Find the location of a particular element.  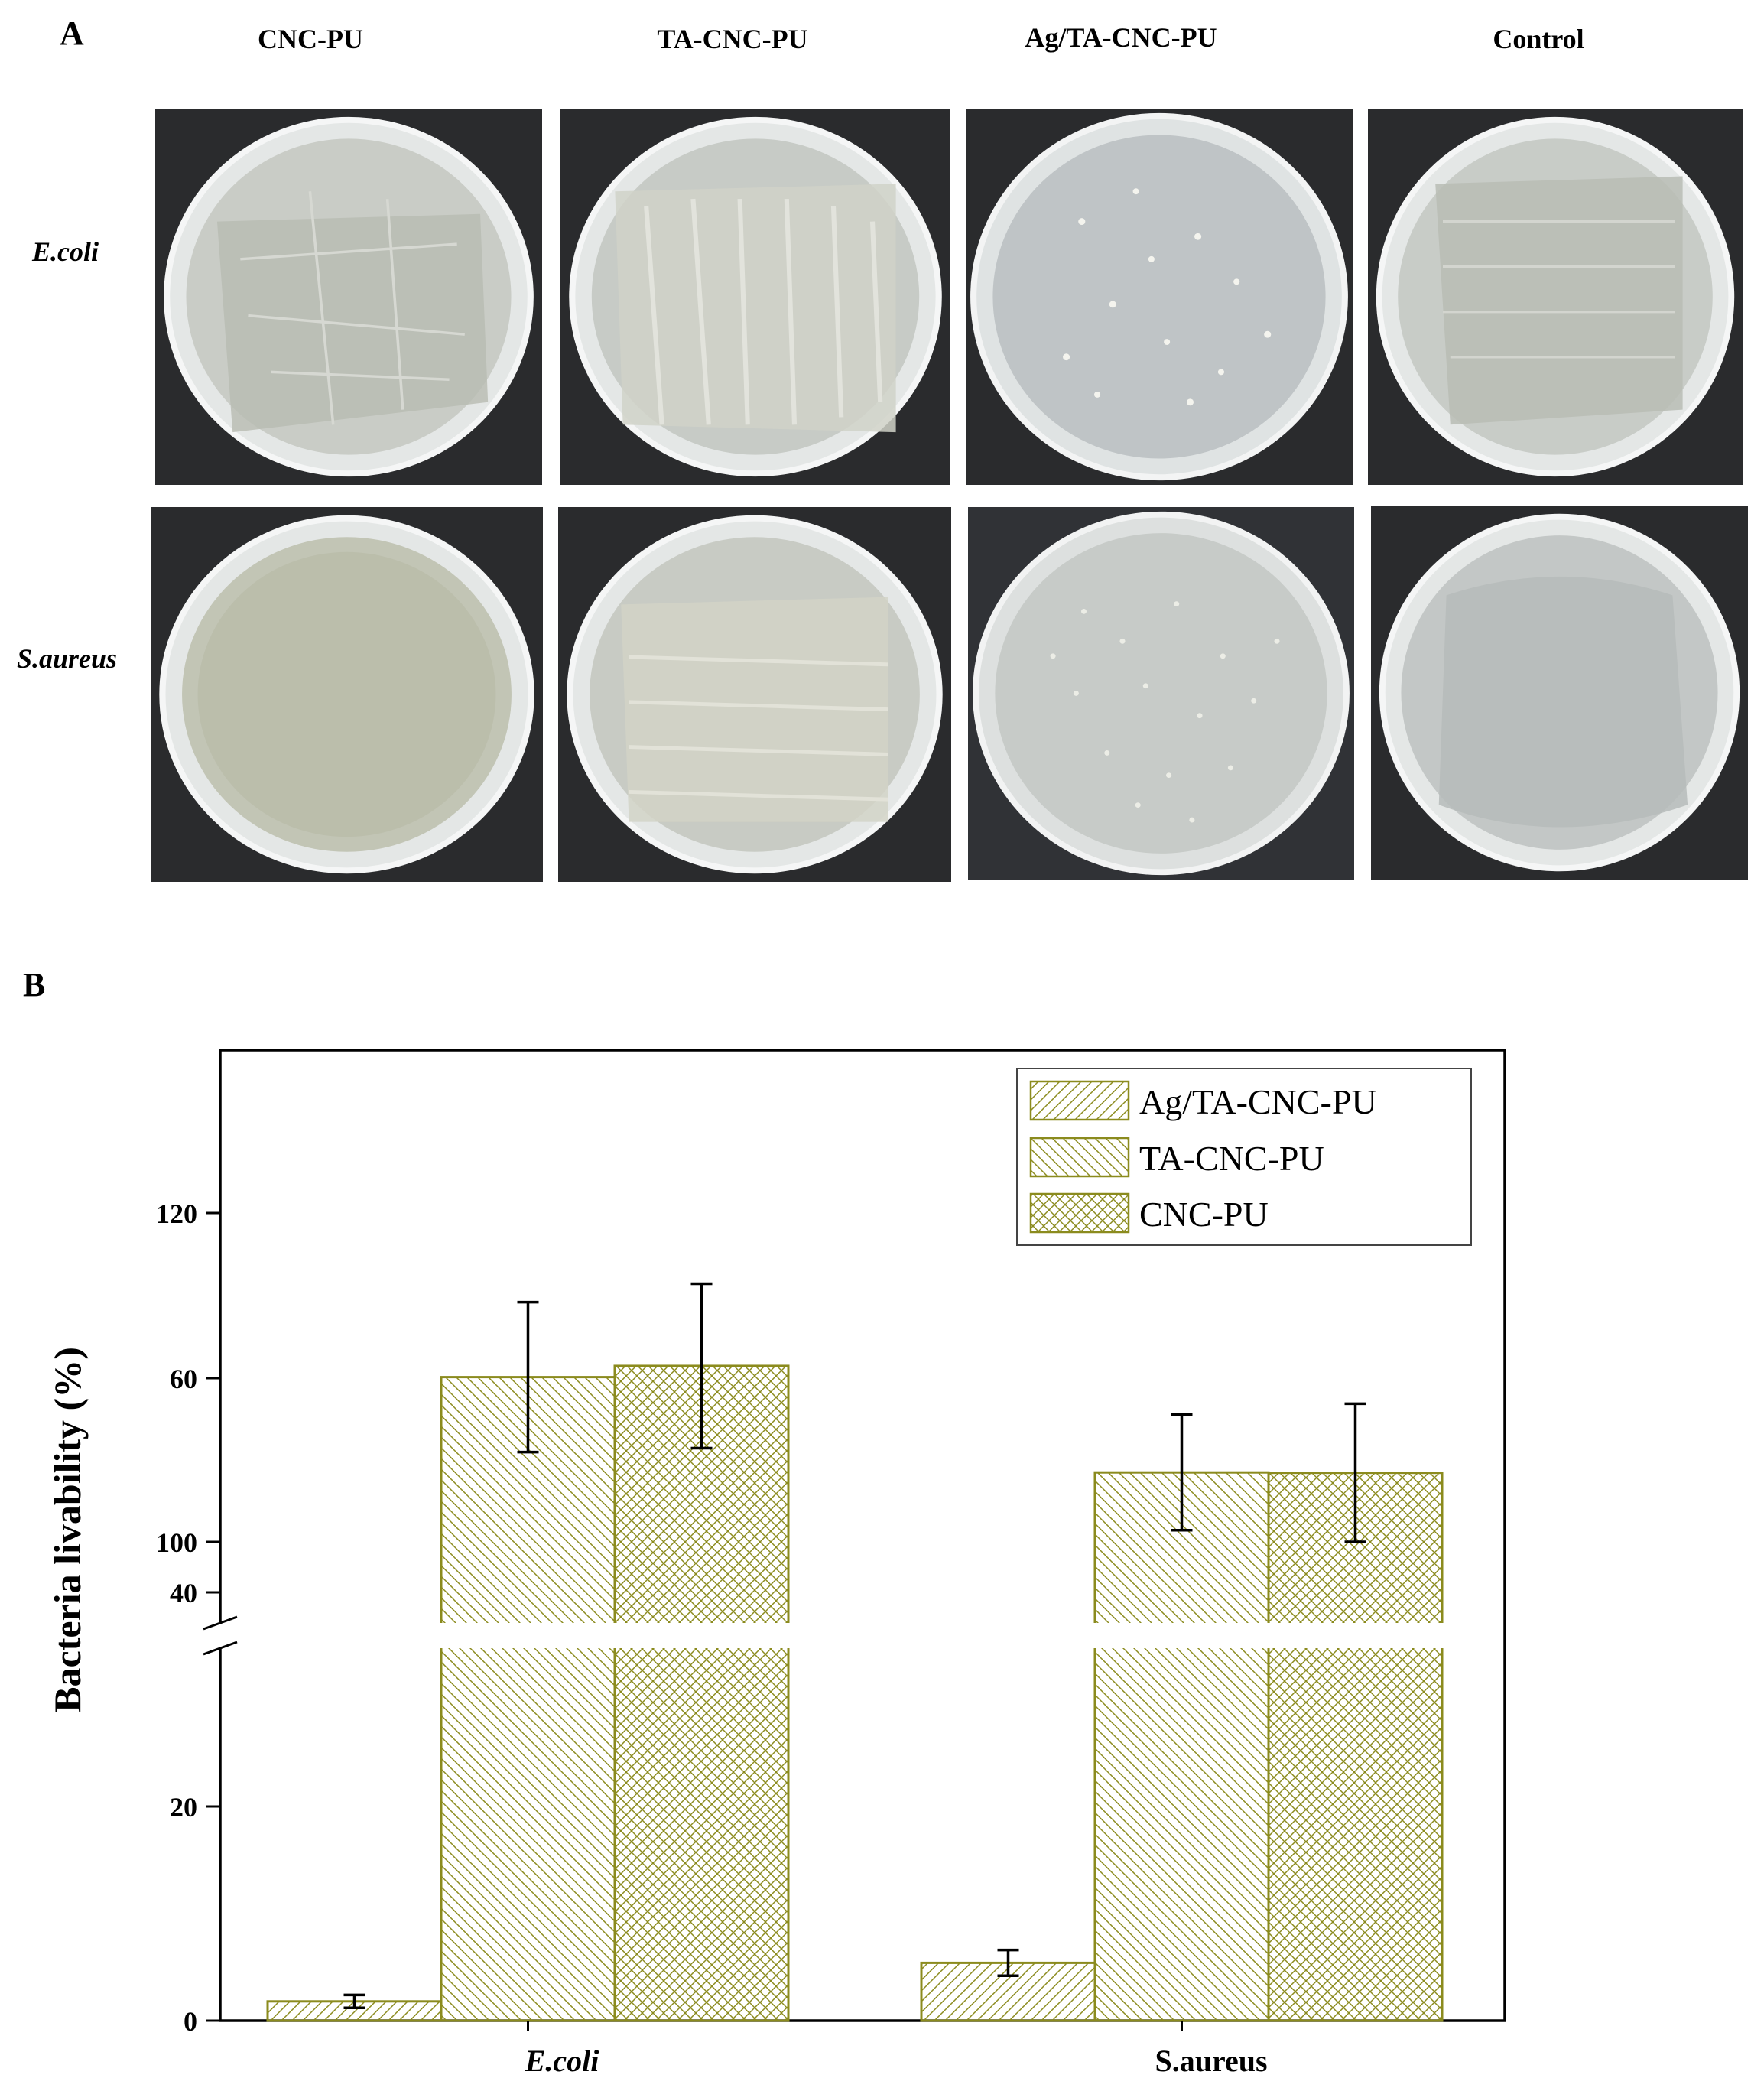

error-bar-cnc-pu-ecoli is located at coordinates (701, 1366).